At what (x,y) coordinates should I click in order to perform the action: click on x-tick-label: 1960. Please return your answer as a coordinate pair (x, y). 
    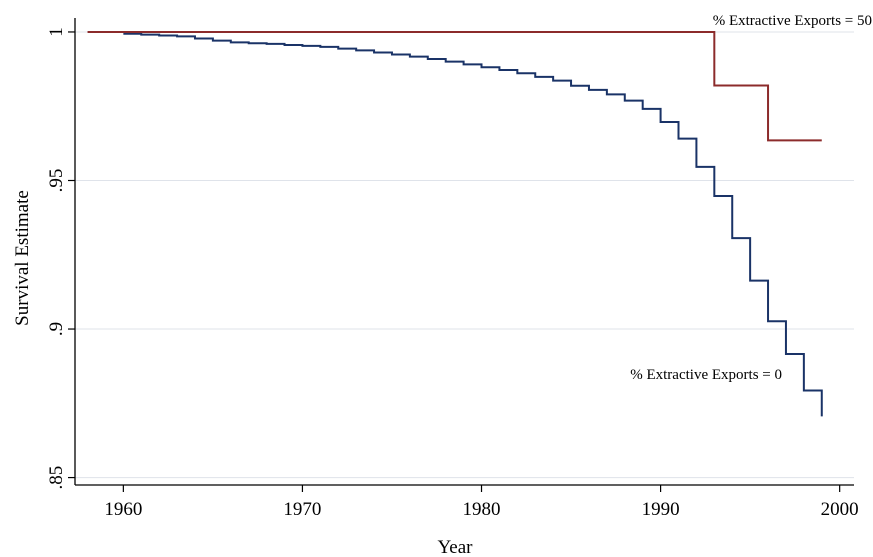
    Looking at the image, I should click on (123, 509).